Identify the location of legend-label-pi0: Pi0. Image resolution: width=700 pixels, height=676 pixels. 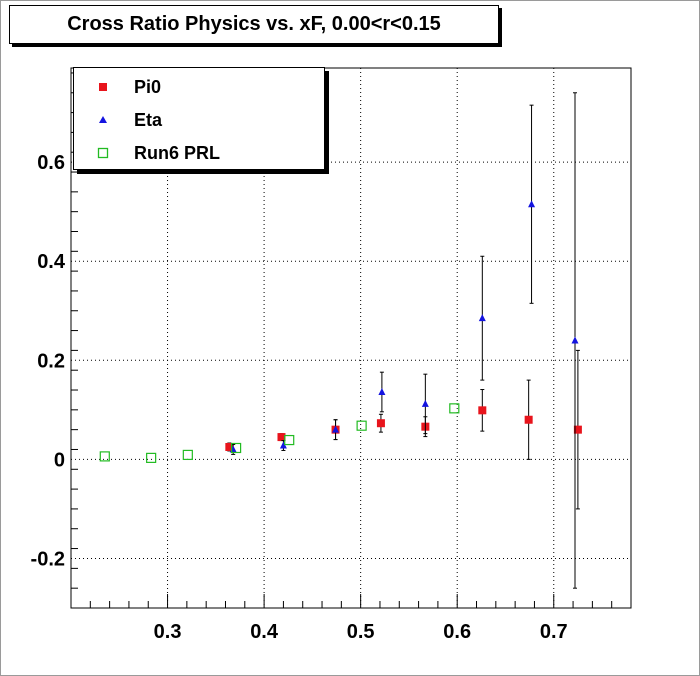
(148, 87).